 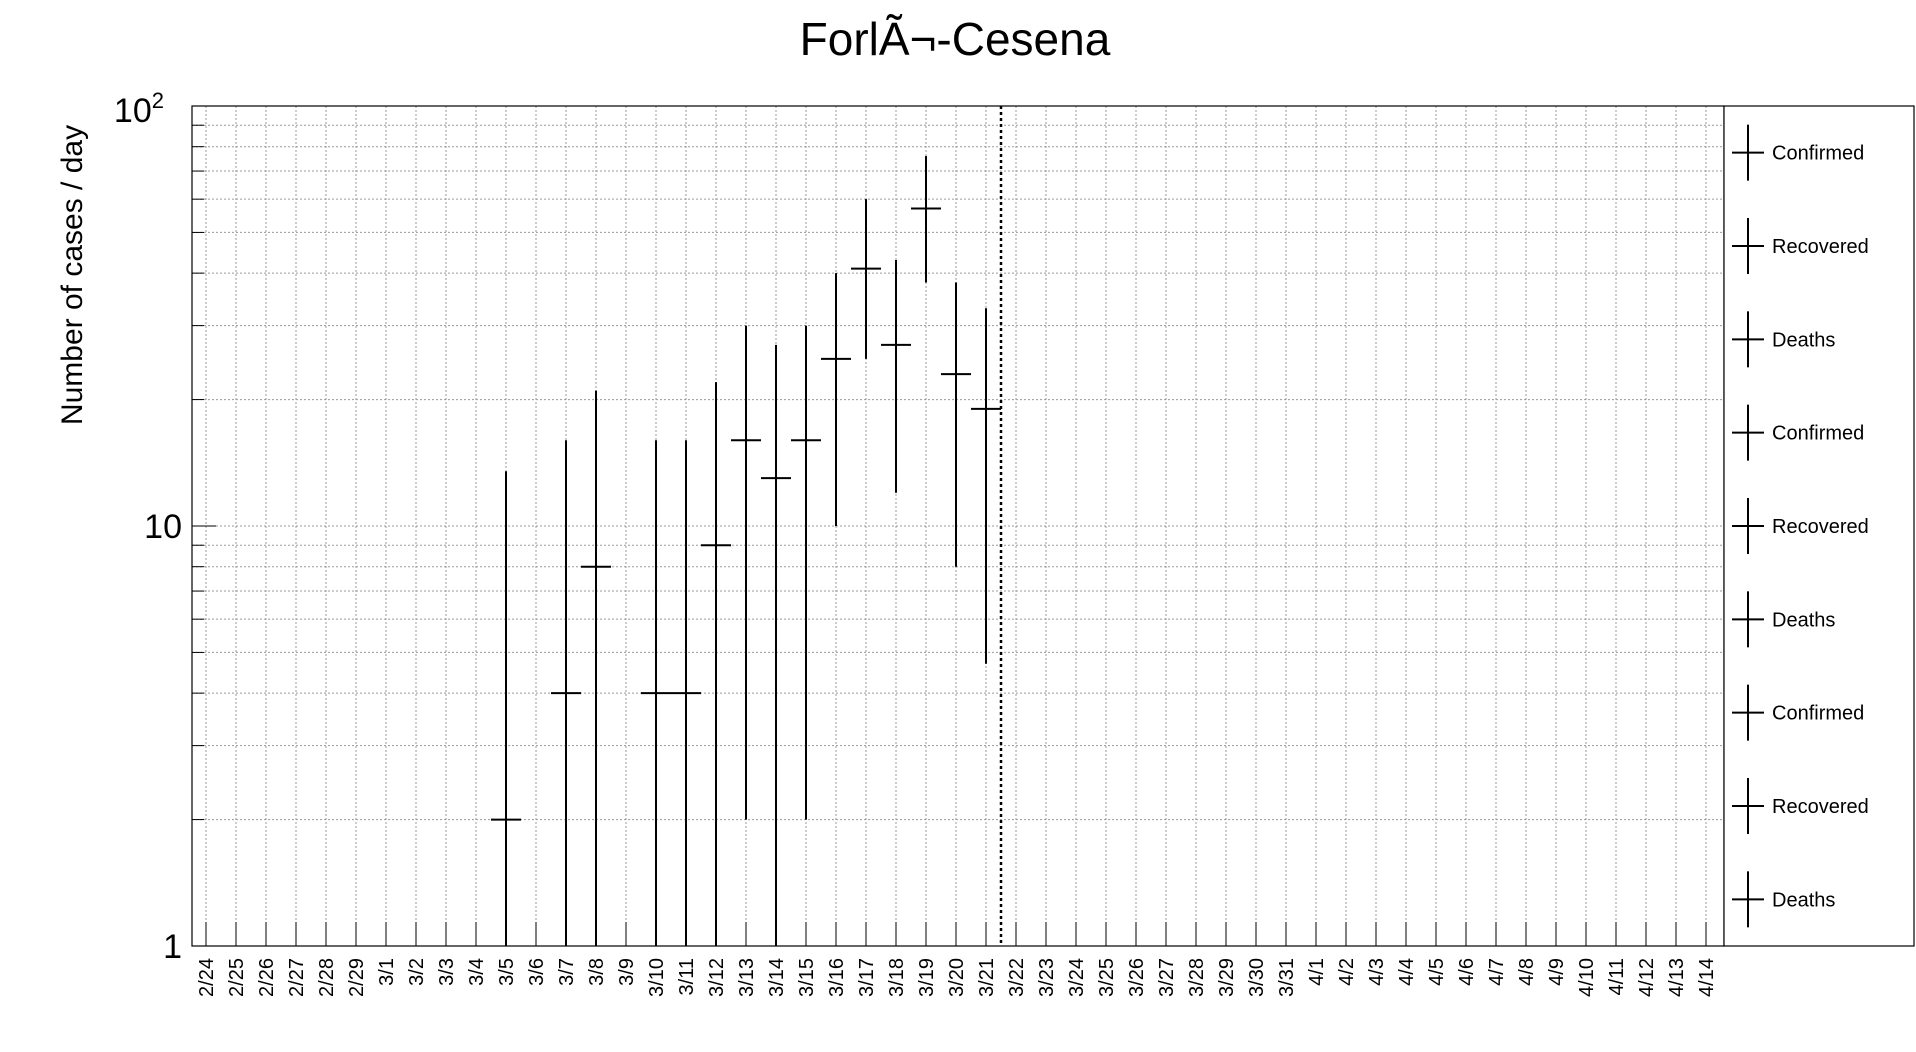 What do you see at coordinates (1647, 977) in the screenshot?
I see `x-tick-label: 4/12` at bounding box center [1647, 977].